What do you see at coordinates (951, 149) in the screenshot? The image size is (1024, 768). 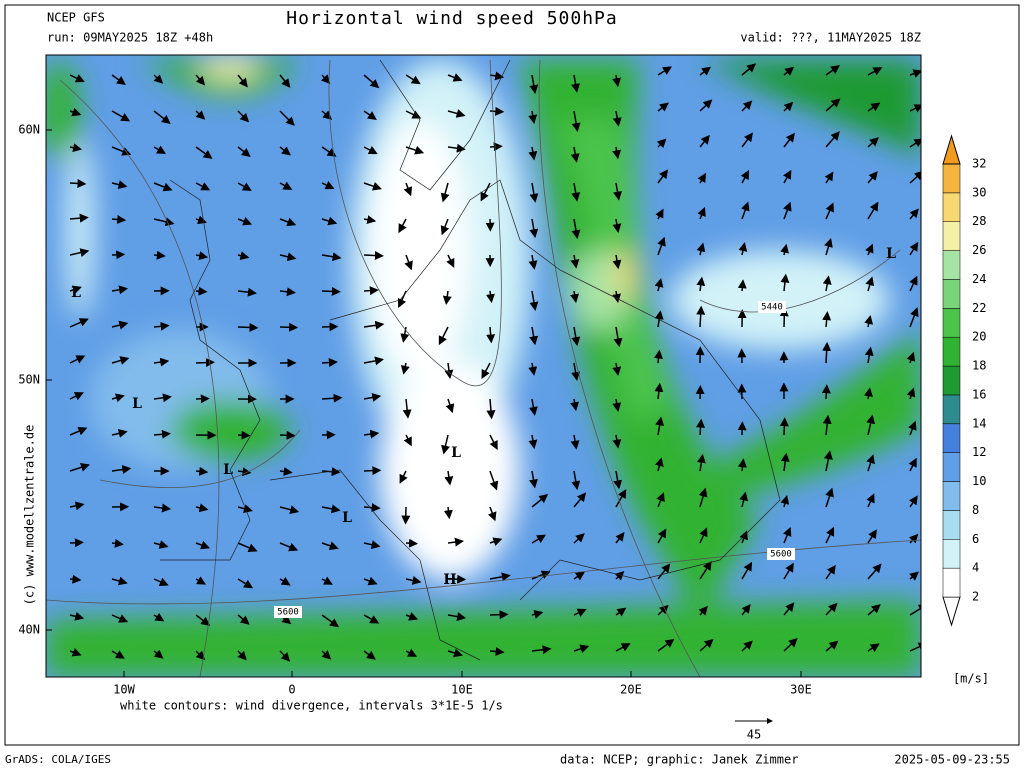 I see `colorbar-extend-high` at bounding box center [951, 149].